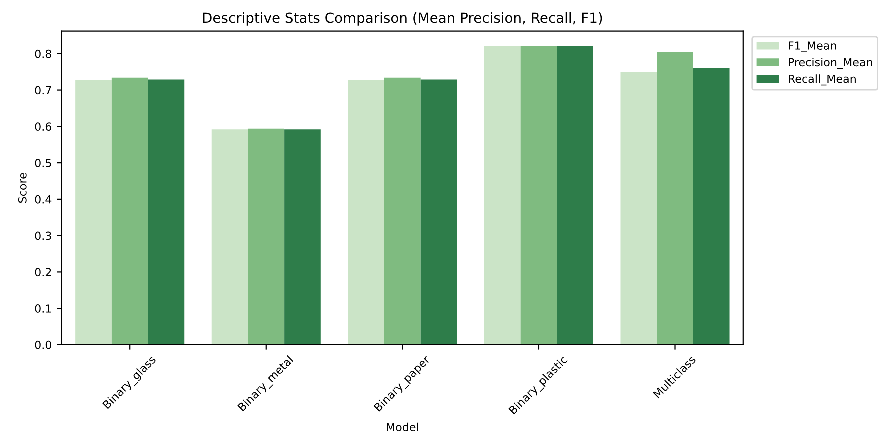 This screenshot has height=448, width=885. Describe the element at coordinates (402, 427) in the screenshot. I see `x-axis-title: Model` at that location.